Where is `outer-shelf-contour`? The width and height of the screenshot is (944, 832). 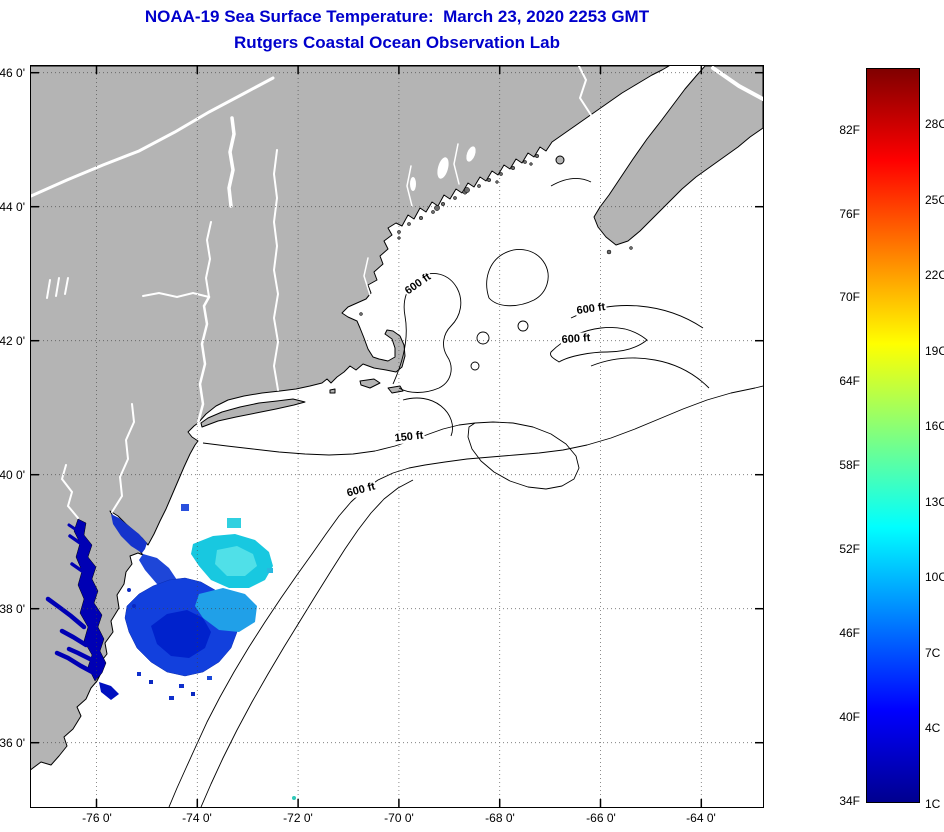 outer-shelf-contour is located at coordinates (307, 643).